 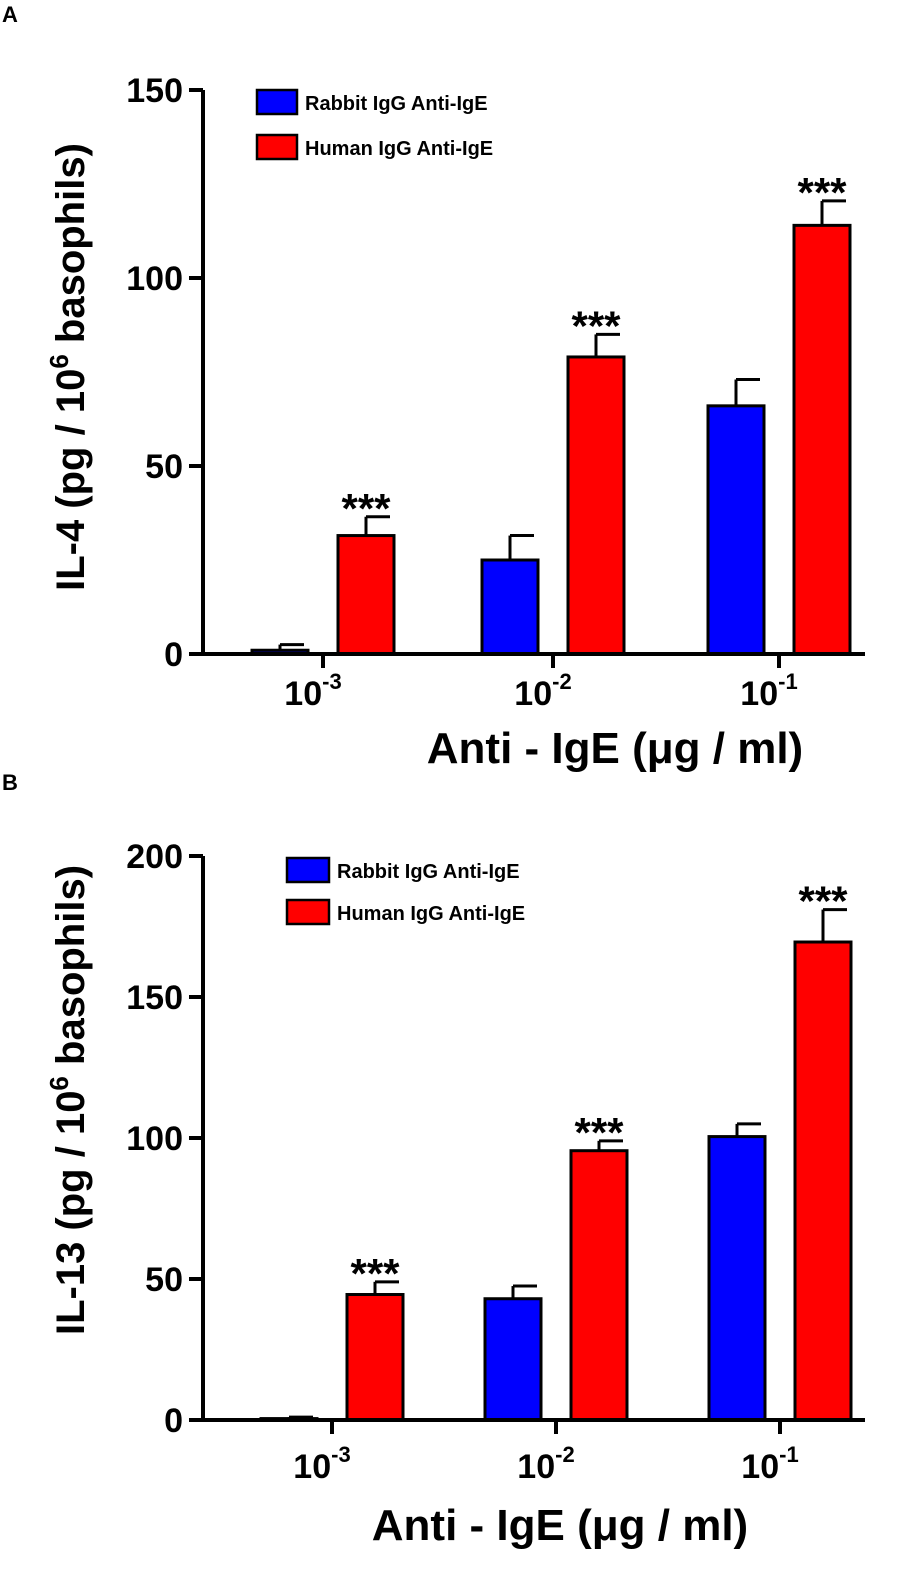 I want to click on y-axis-label: IL-13 (pg / 106 basophils), so click(x=68, y=1100).